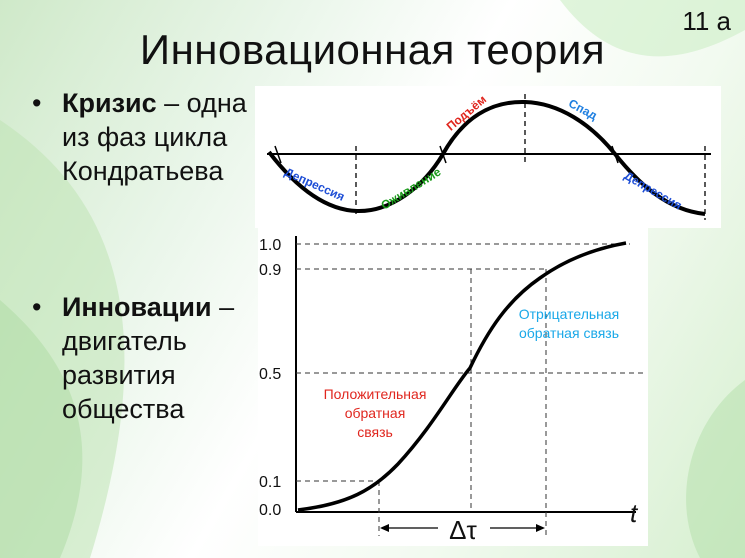  I want to click on interval-arrowhead-left, so click(384, 528).